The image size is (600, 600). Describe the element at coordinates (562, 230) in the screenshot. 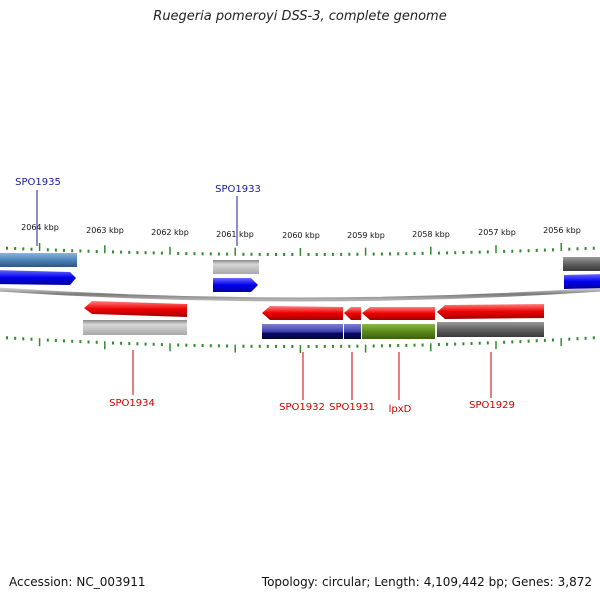

I see `scale-label-2056: 2056 kbp` at that location.